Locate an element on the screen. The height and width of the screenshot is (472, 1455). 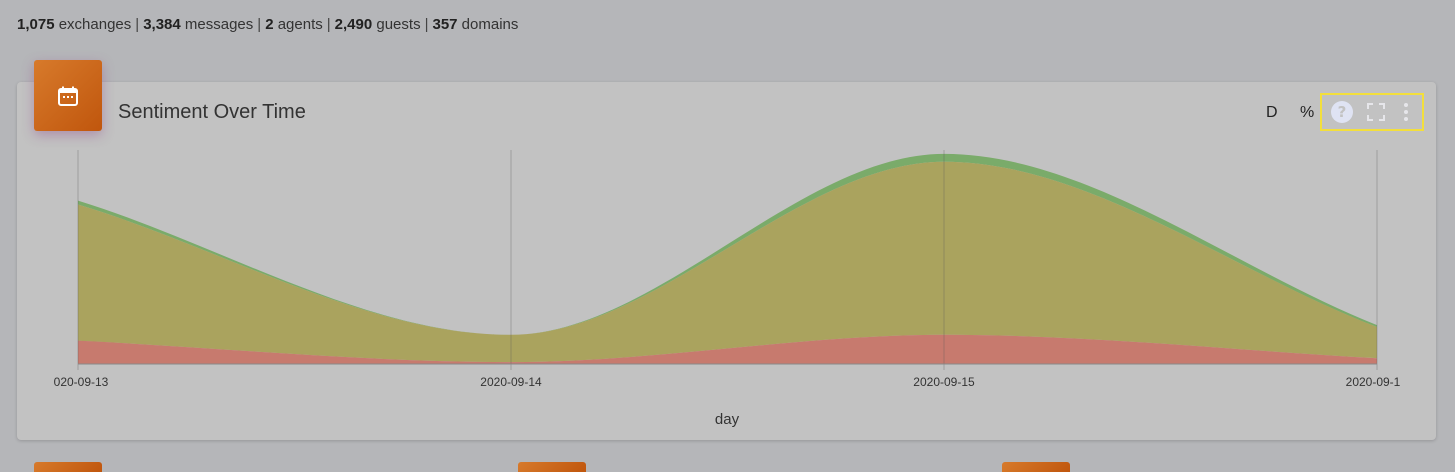
fullscreen-icon is located at coordinates (1376, 112).